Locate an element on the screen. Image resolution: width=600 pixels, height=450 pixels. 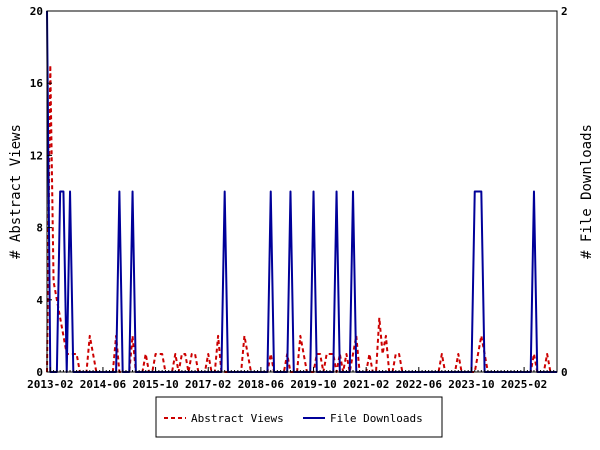
legend-box is located at coordinates (299, 417).